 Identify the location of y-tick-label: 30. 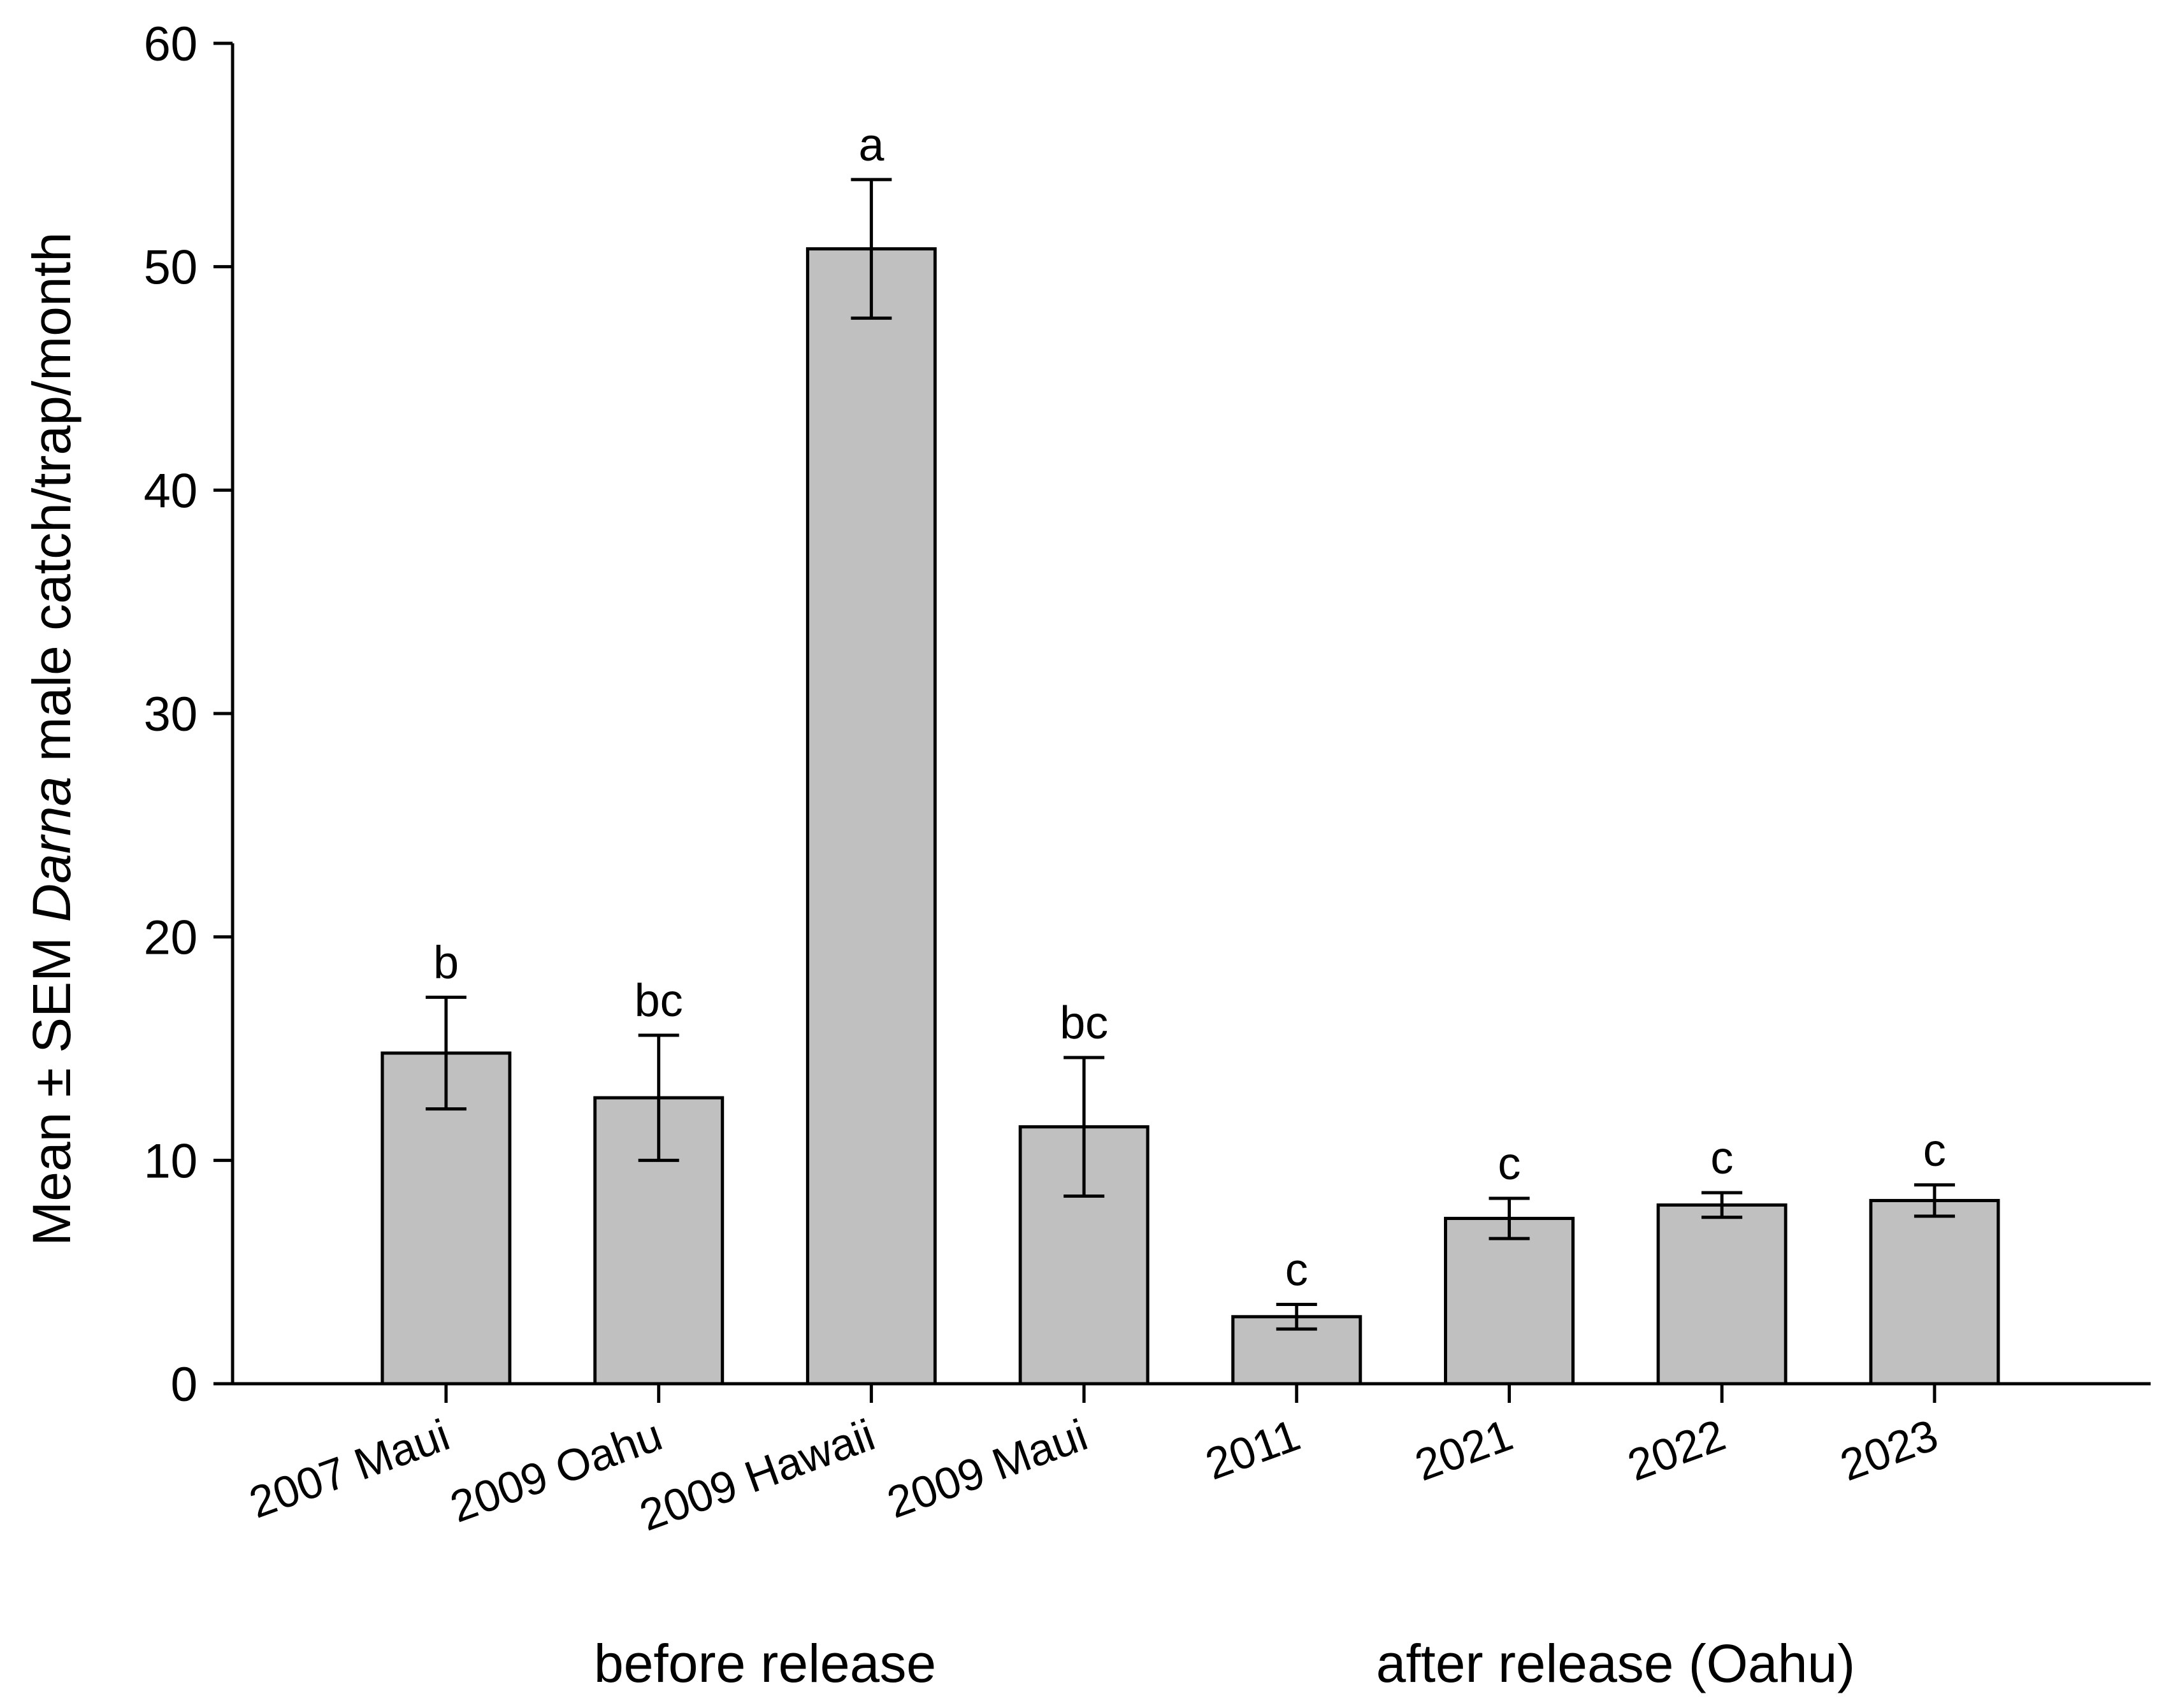
(170, 714).